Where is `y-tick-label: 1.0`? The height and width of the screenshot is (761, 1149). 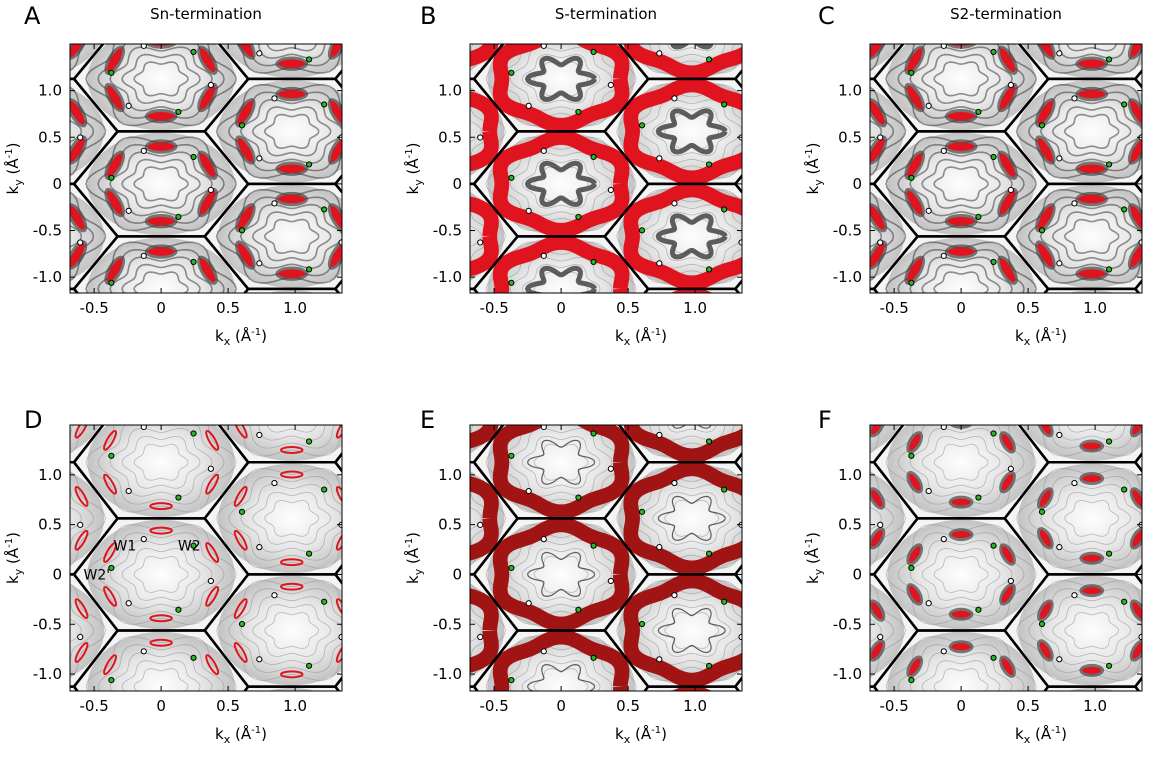 y-tick-label: 1.0 is located at coordinates (50, 91).